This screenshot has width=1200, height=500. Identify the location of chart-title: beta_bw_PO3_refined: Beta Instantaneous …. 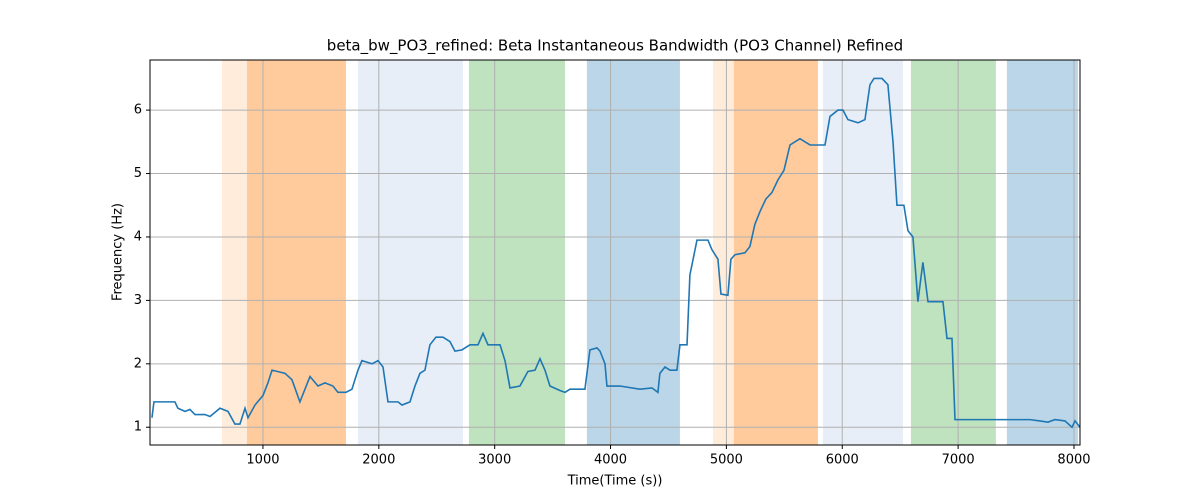
(615, 46).